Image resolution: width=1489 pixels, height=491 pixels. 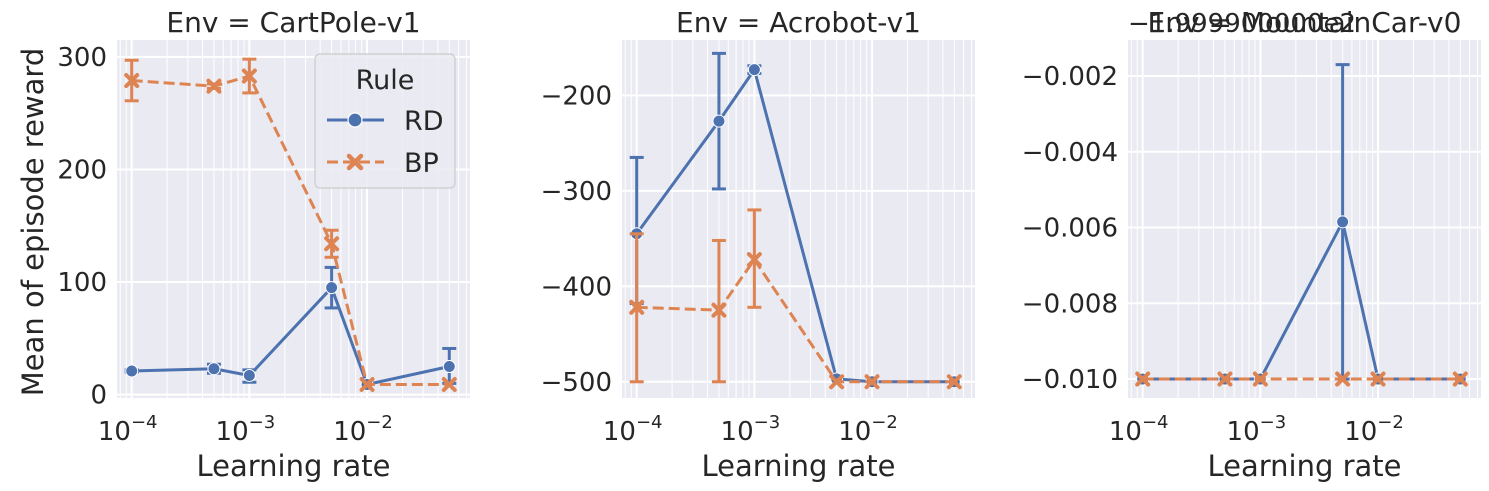 What do you see at coordinates (290, 336) in the screenshot?
I see `series-line-rd` at bounding box center [290, 336].